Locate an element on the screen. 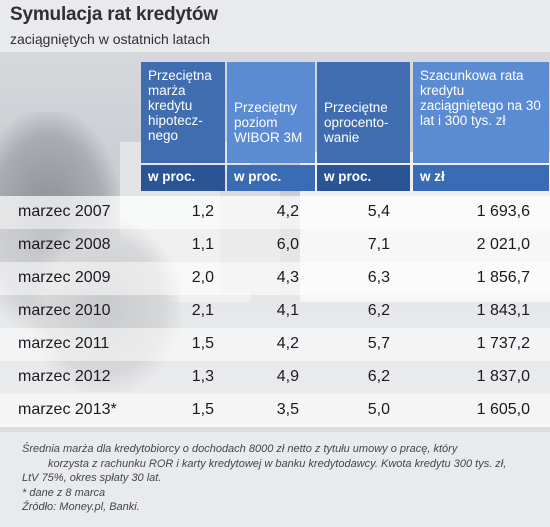 Image resolution: width=550 pixels, height=527 pixels. cell-rate: 6,3 is located at coordinates (378, 277).